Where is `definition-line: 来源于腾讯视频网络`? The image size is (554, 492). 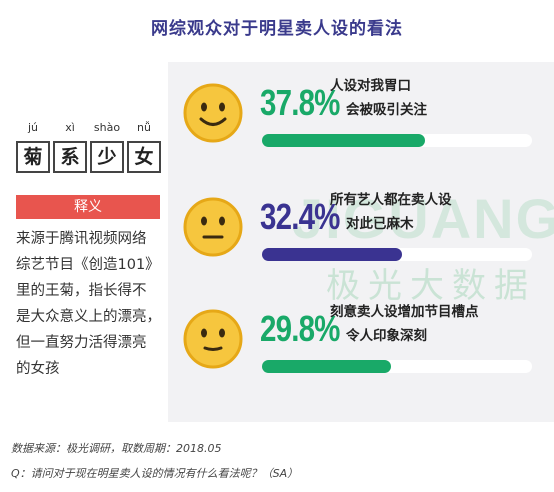
definition-line: 来源于腾讯视频网络 is located at coordinates (81, 239).